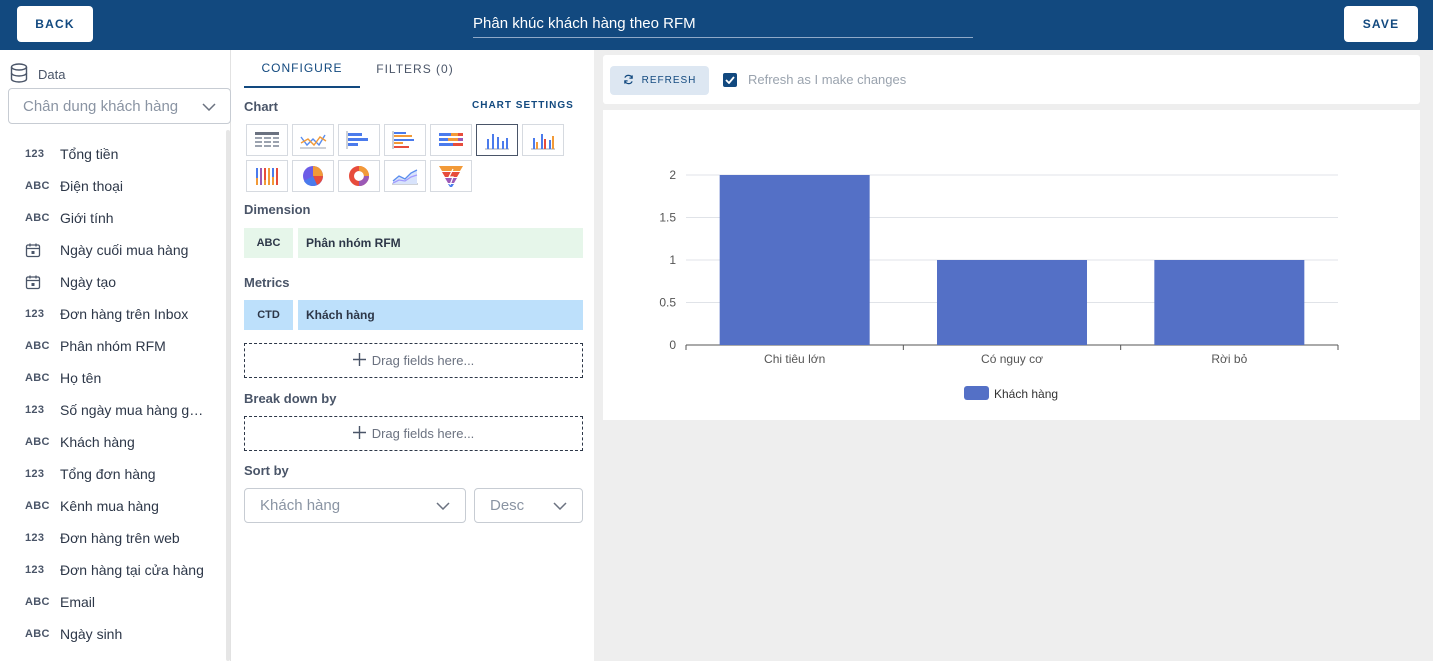  I want to click on field-item: 123 Đơn hàng tại cửa hàng, so click(112, 570).